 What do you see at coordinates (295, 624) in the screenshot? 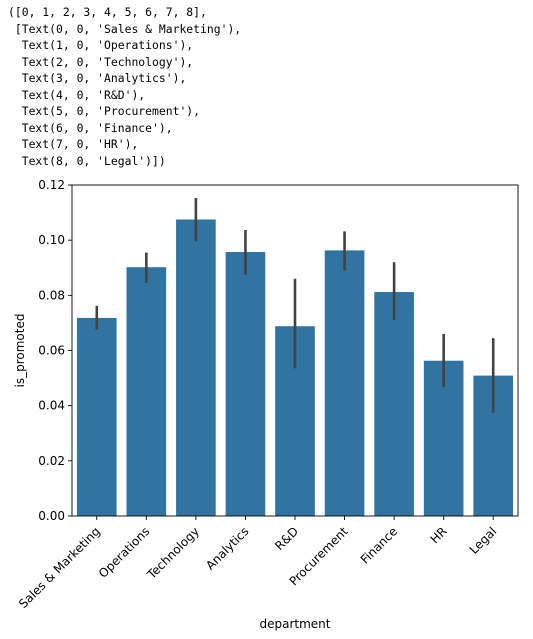
I see `x-axis-label: department` at bounding box center [295, 624].